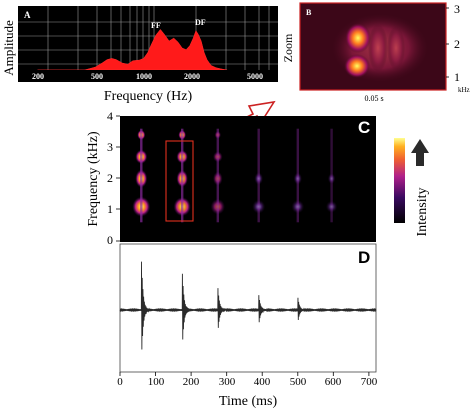  Describe the element at coordinates (110, 116) in the screenshot. I see `panel-c-tick-4: 4` at that location.